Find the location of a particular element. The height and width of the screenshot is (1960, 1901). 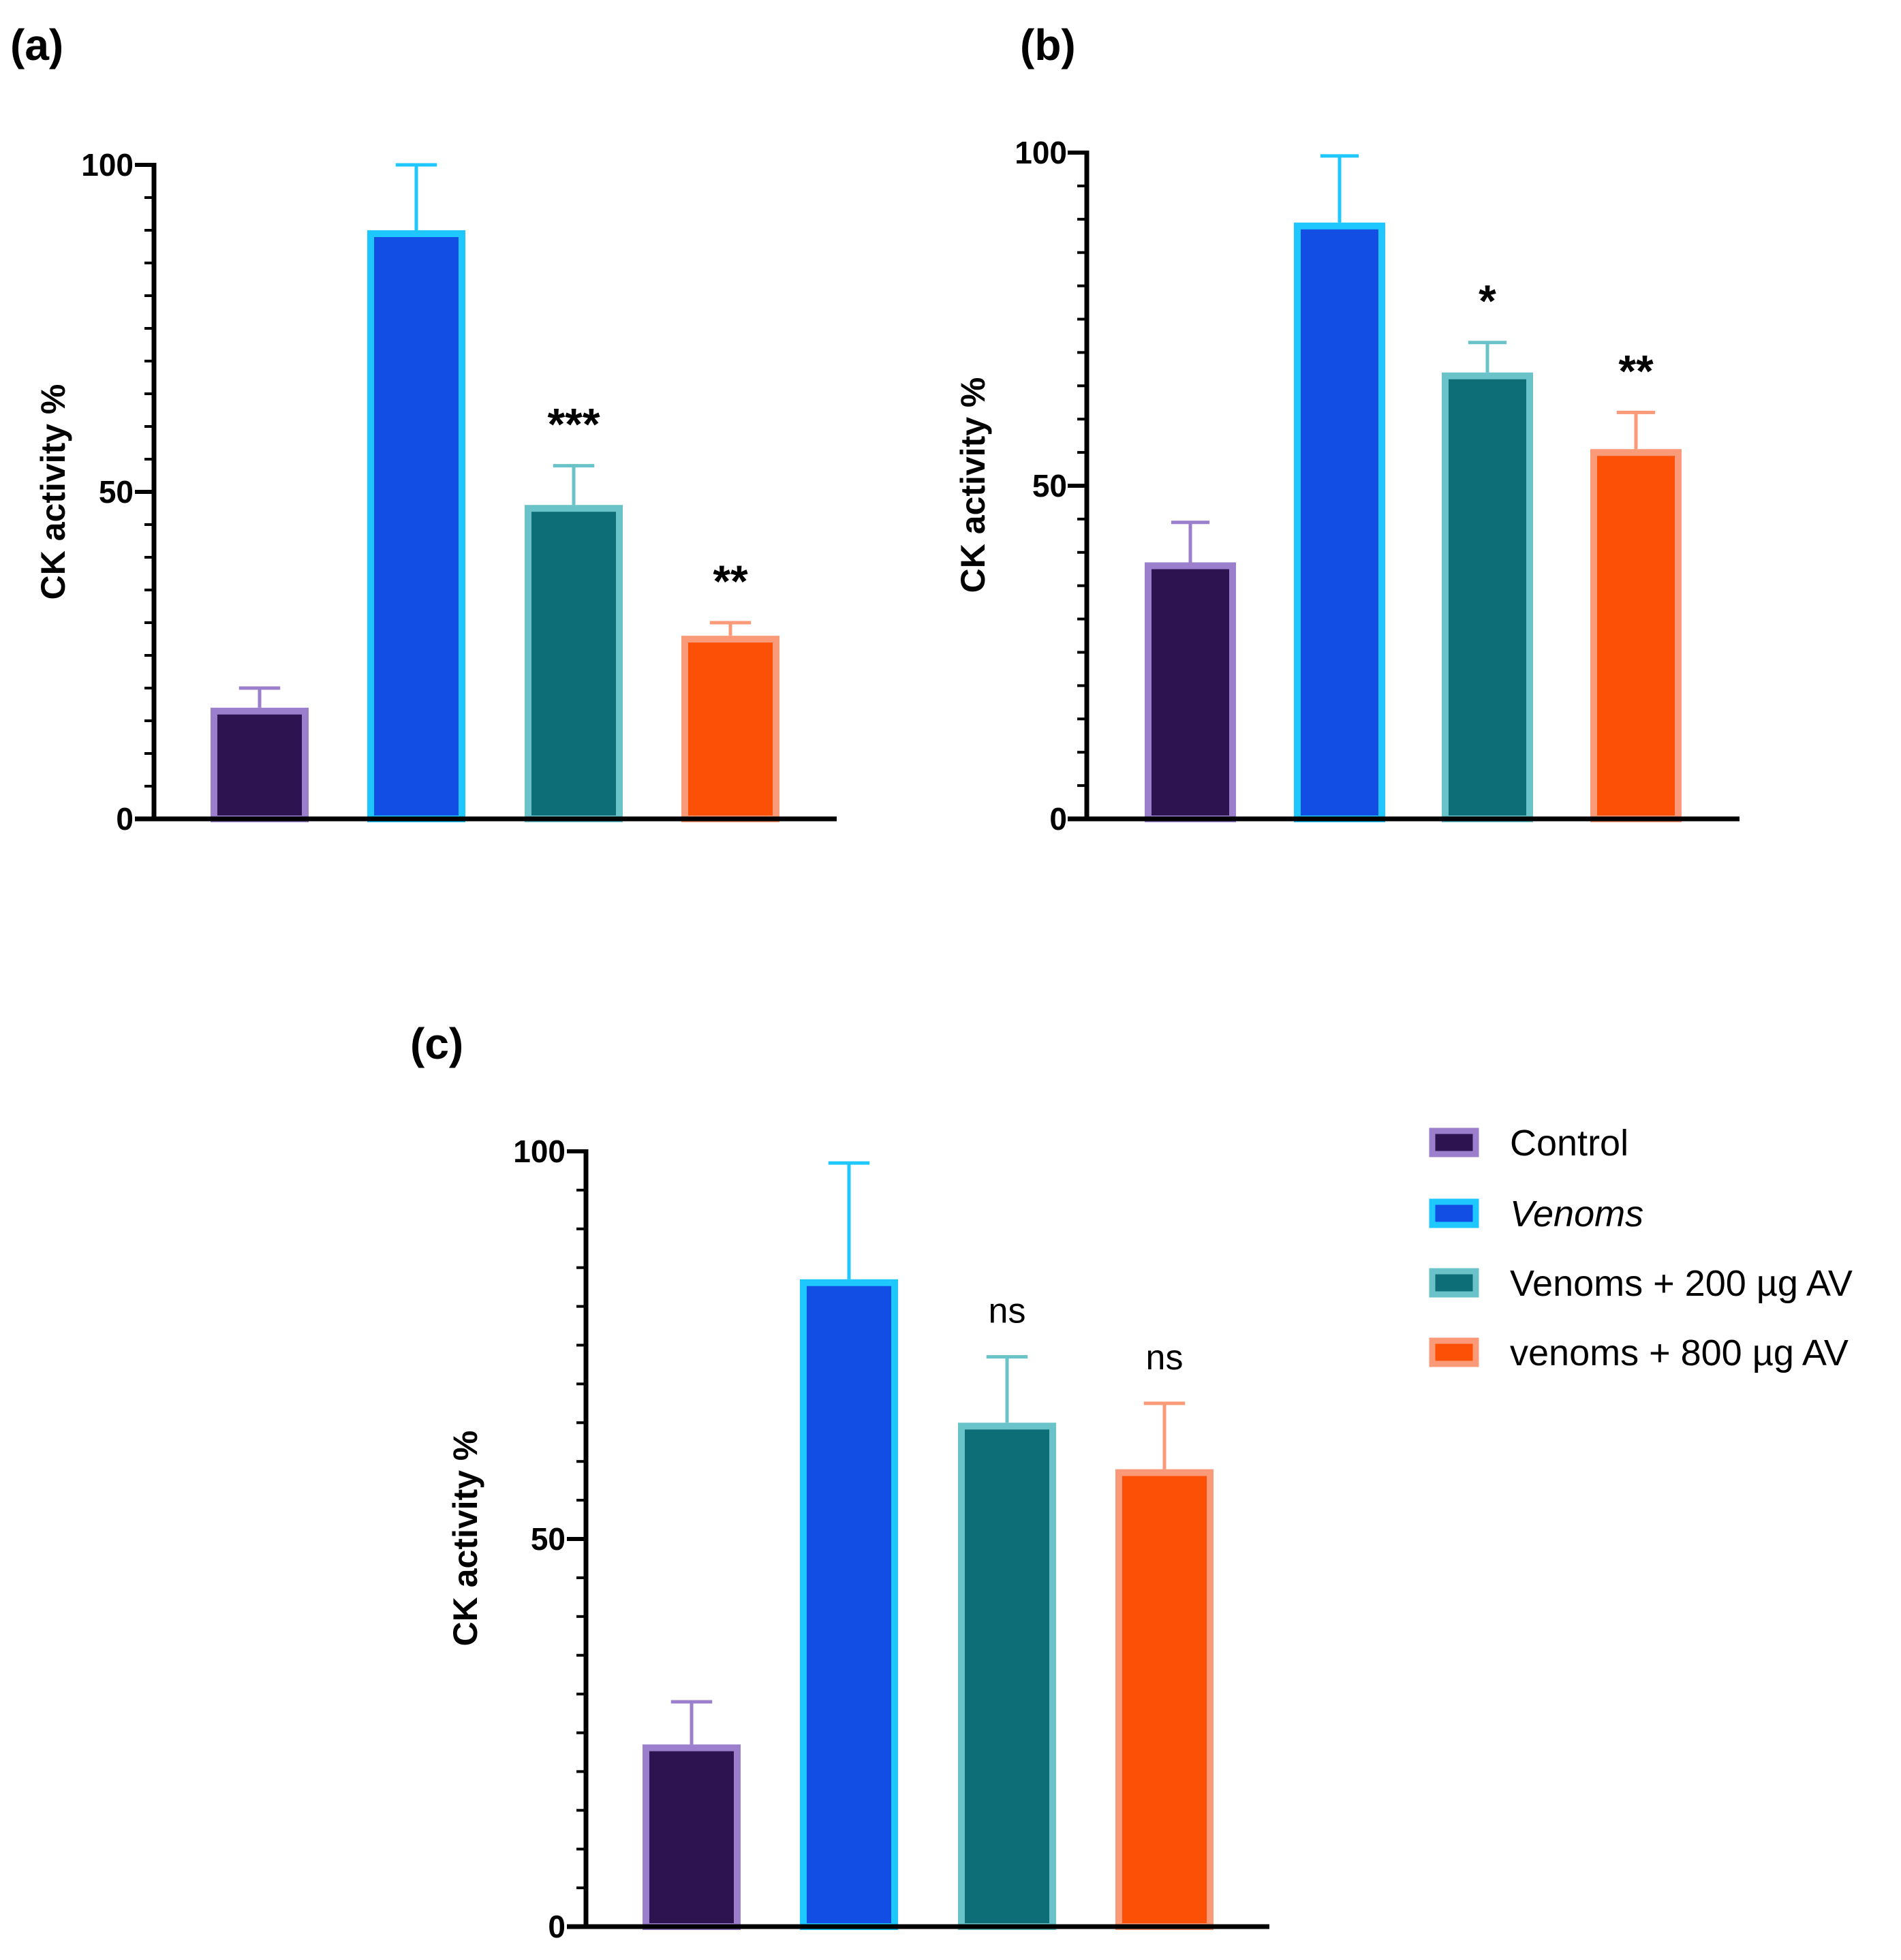

bar-c-control is located at coordinates (692, 1837).